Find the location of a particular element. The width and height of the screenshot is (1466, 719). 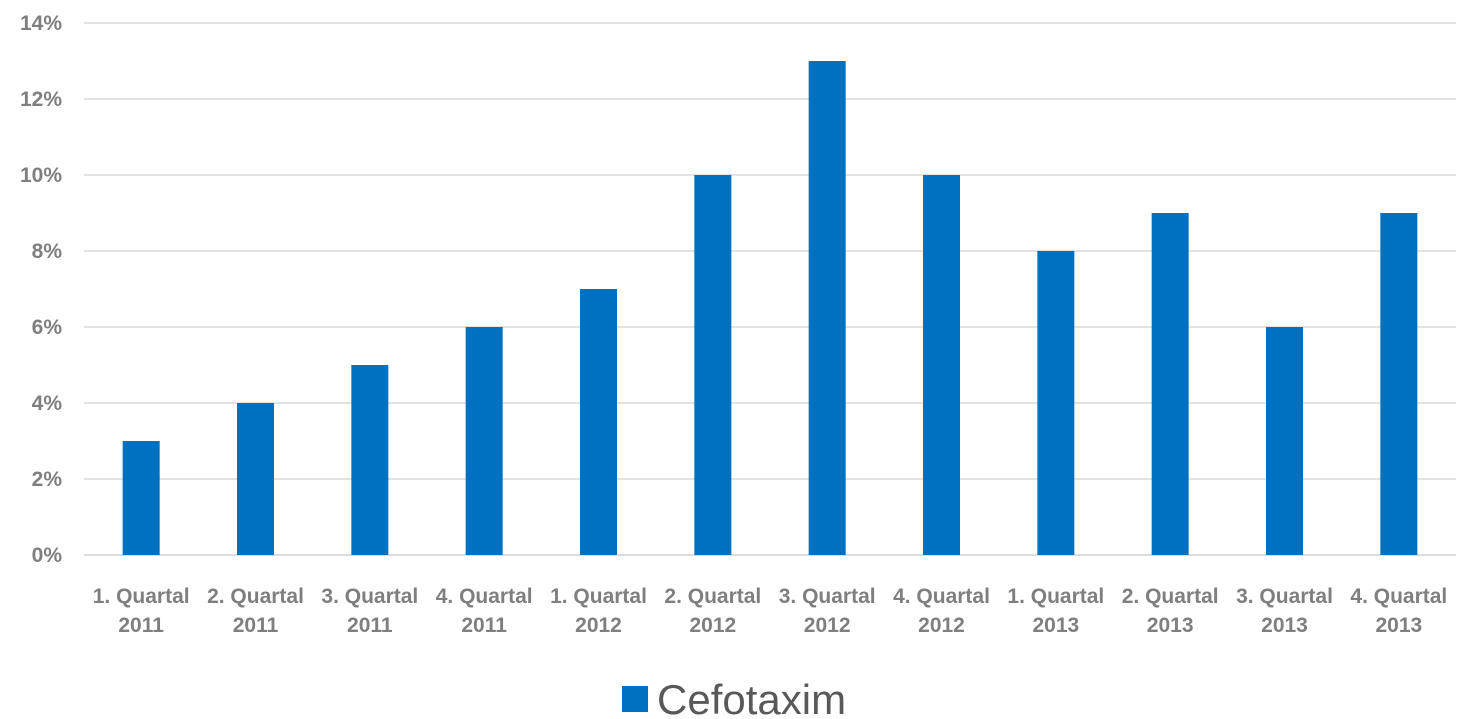

legend: Cefotaxim is located at coordinates (734, 697).